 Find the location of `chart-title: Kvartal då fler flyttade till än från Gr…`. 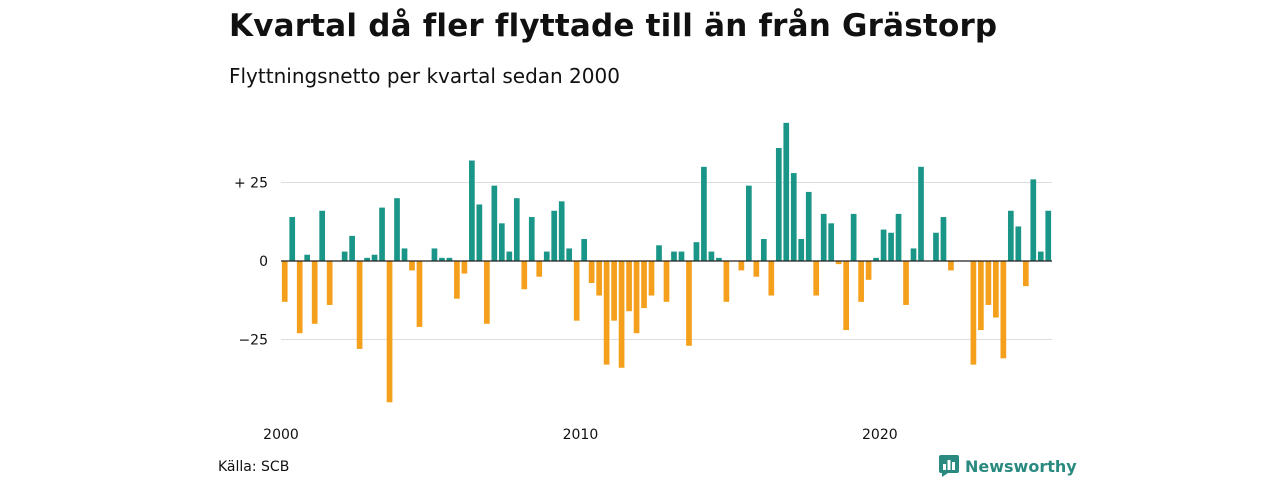

chart-title: Kvartal då fler flyttade till än från Gr… is located at coordinates (613, 26).